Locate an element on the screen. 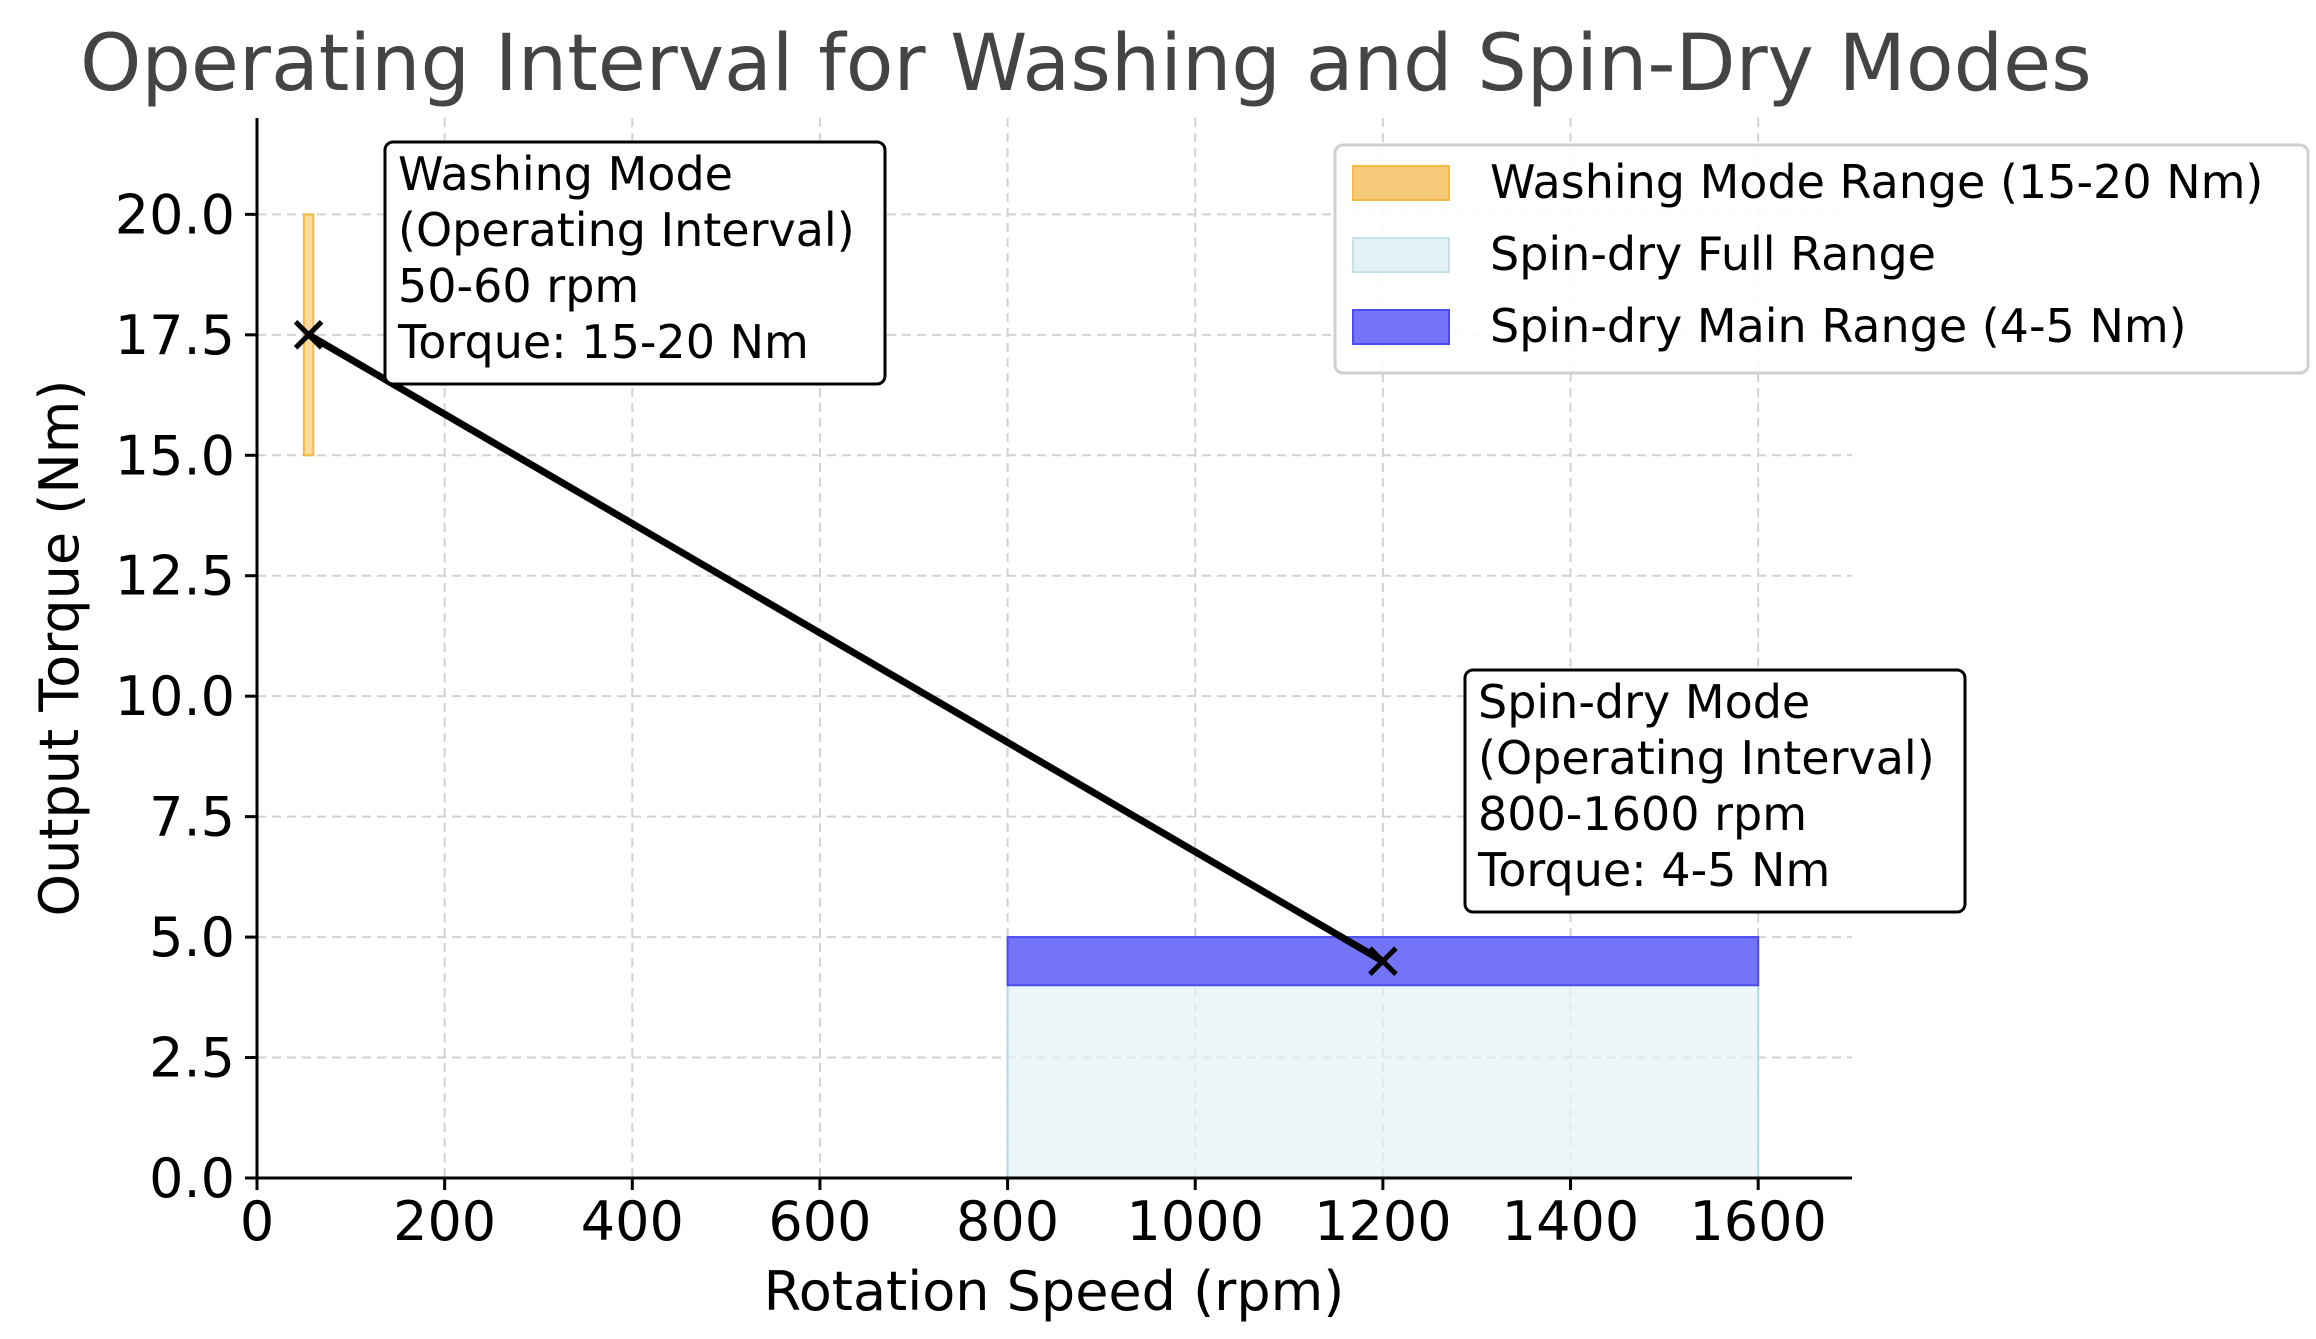 The image size is (2316, 1339). y-tick-label: 0.0 is located at coordinates (192, 1178).